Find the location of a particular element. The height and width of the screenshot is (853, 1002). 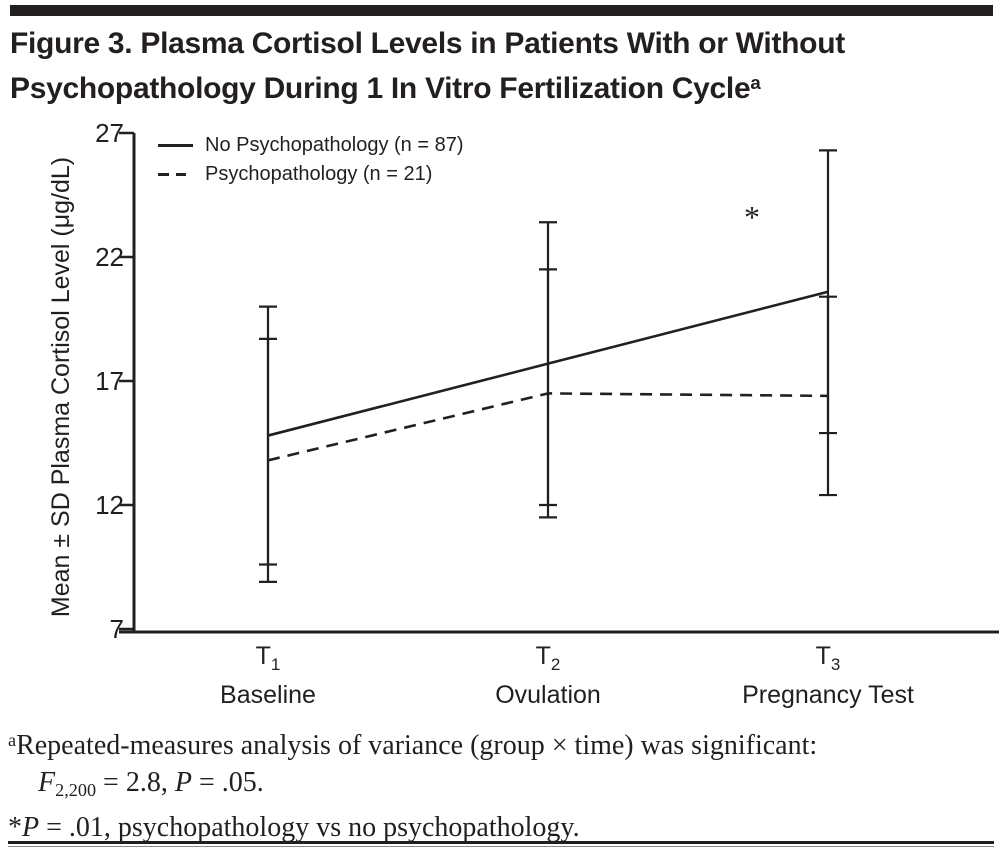

stat-p: P is located at coordinates (183, 782).